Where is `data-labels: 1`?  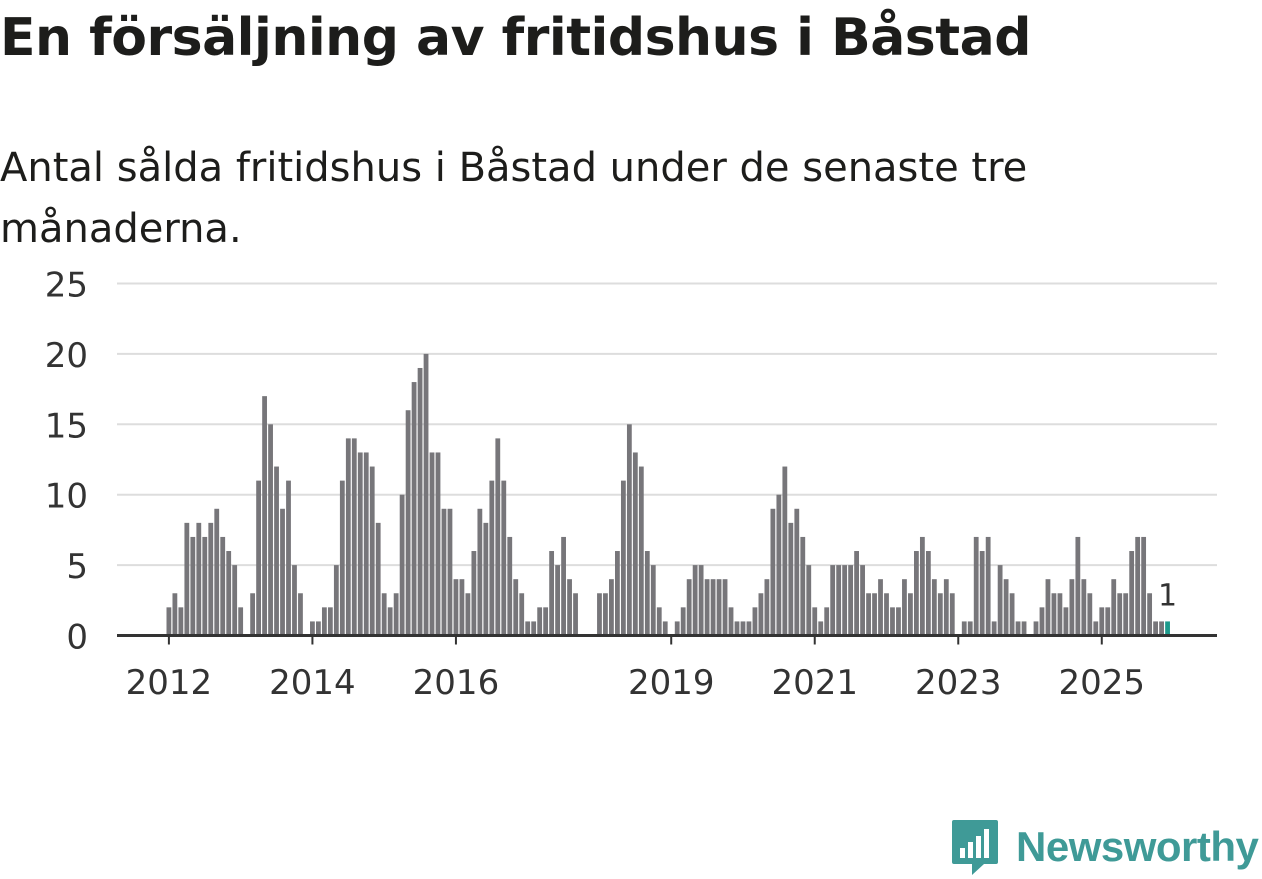
data-labels: 1 is located at coordinates (1167, 595).